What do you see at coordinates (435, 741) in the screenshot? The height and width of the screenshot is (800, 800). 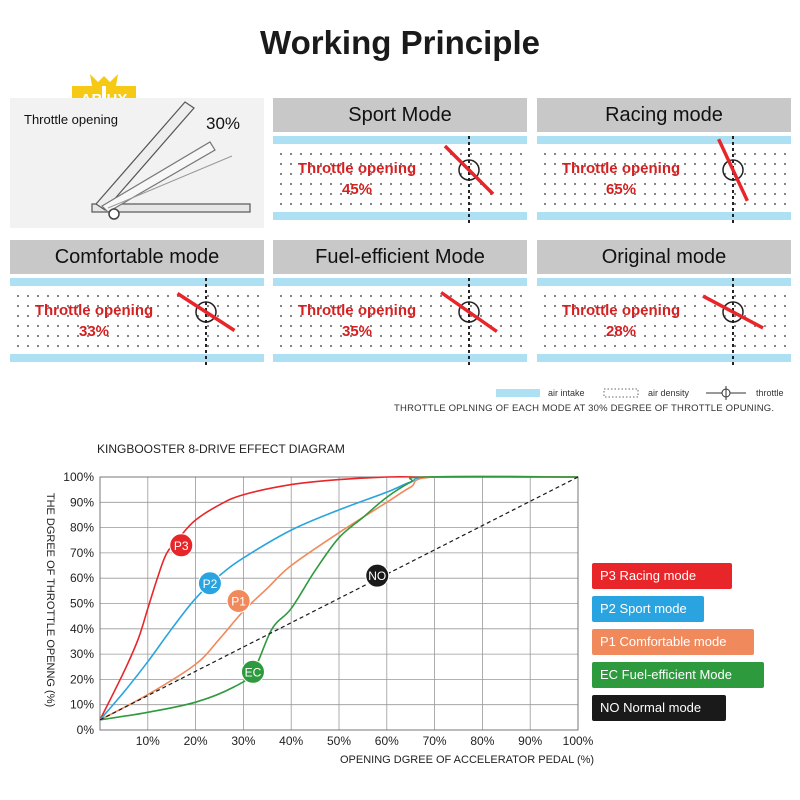 I see `x-tick-label: 70%` at bounding box center [435, 741].